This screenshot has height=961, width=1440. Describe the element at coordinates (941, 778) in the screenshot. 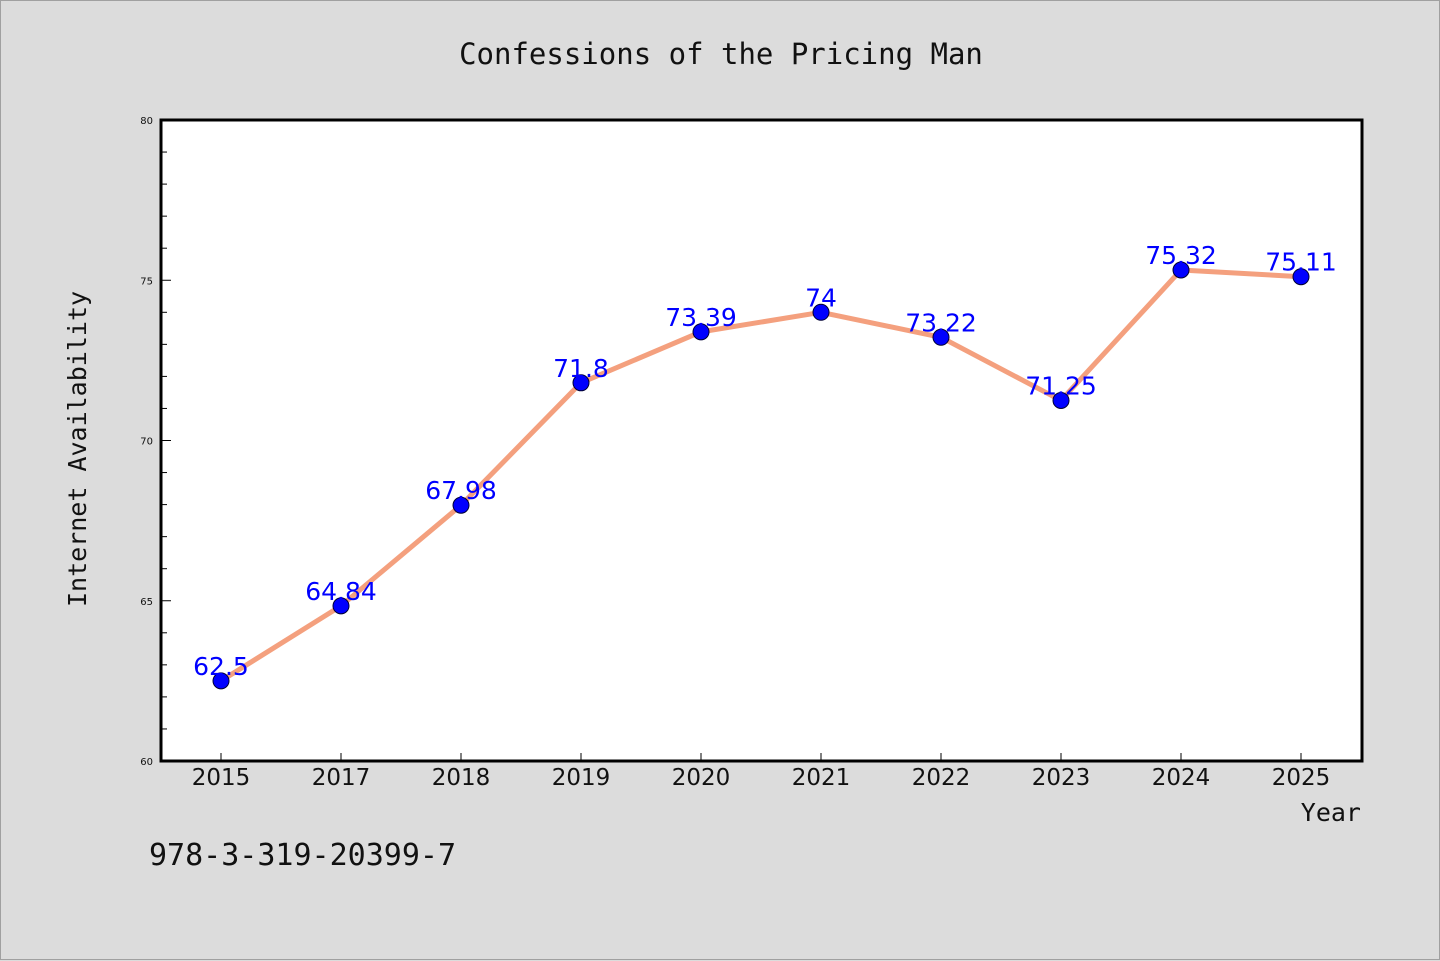

I see `x-tick-label: 2022` at that location.